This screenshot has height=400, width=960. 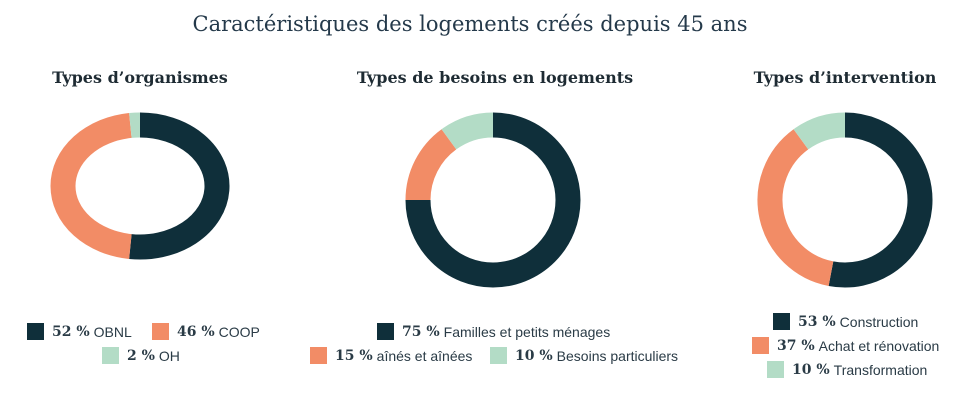 I want to click on legend-value: 46 %, so click(x=196, y=331).